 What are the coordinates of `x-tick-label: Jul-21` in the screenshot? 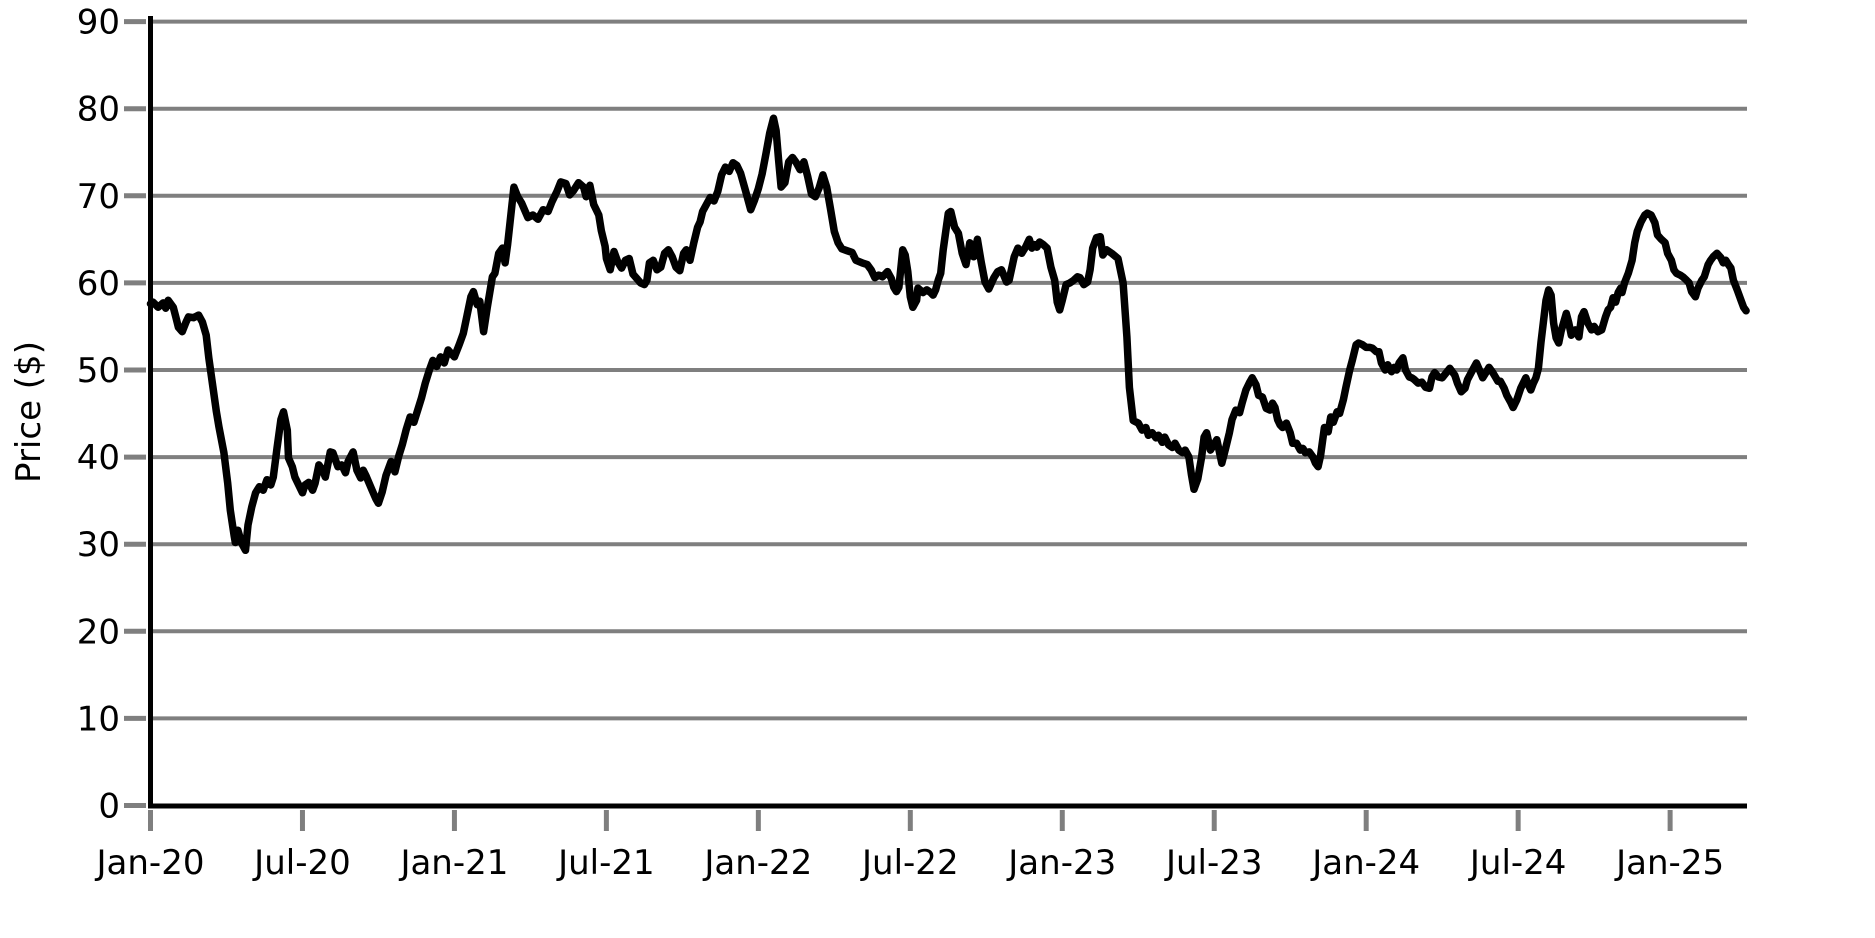 It's located at (605, 863).